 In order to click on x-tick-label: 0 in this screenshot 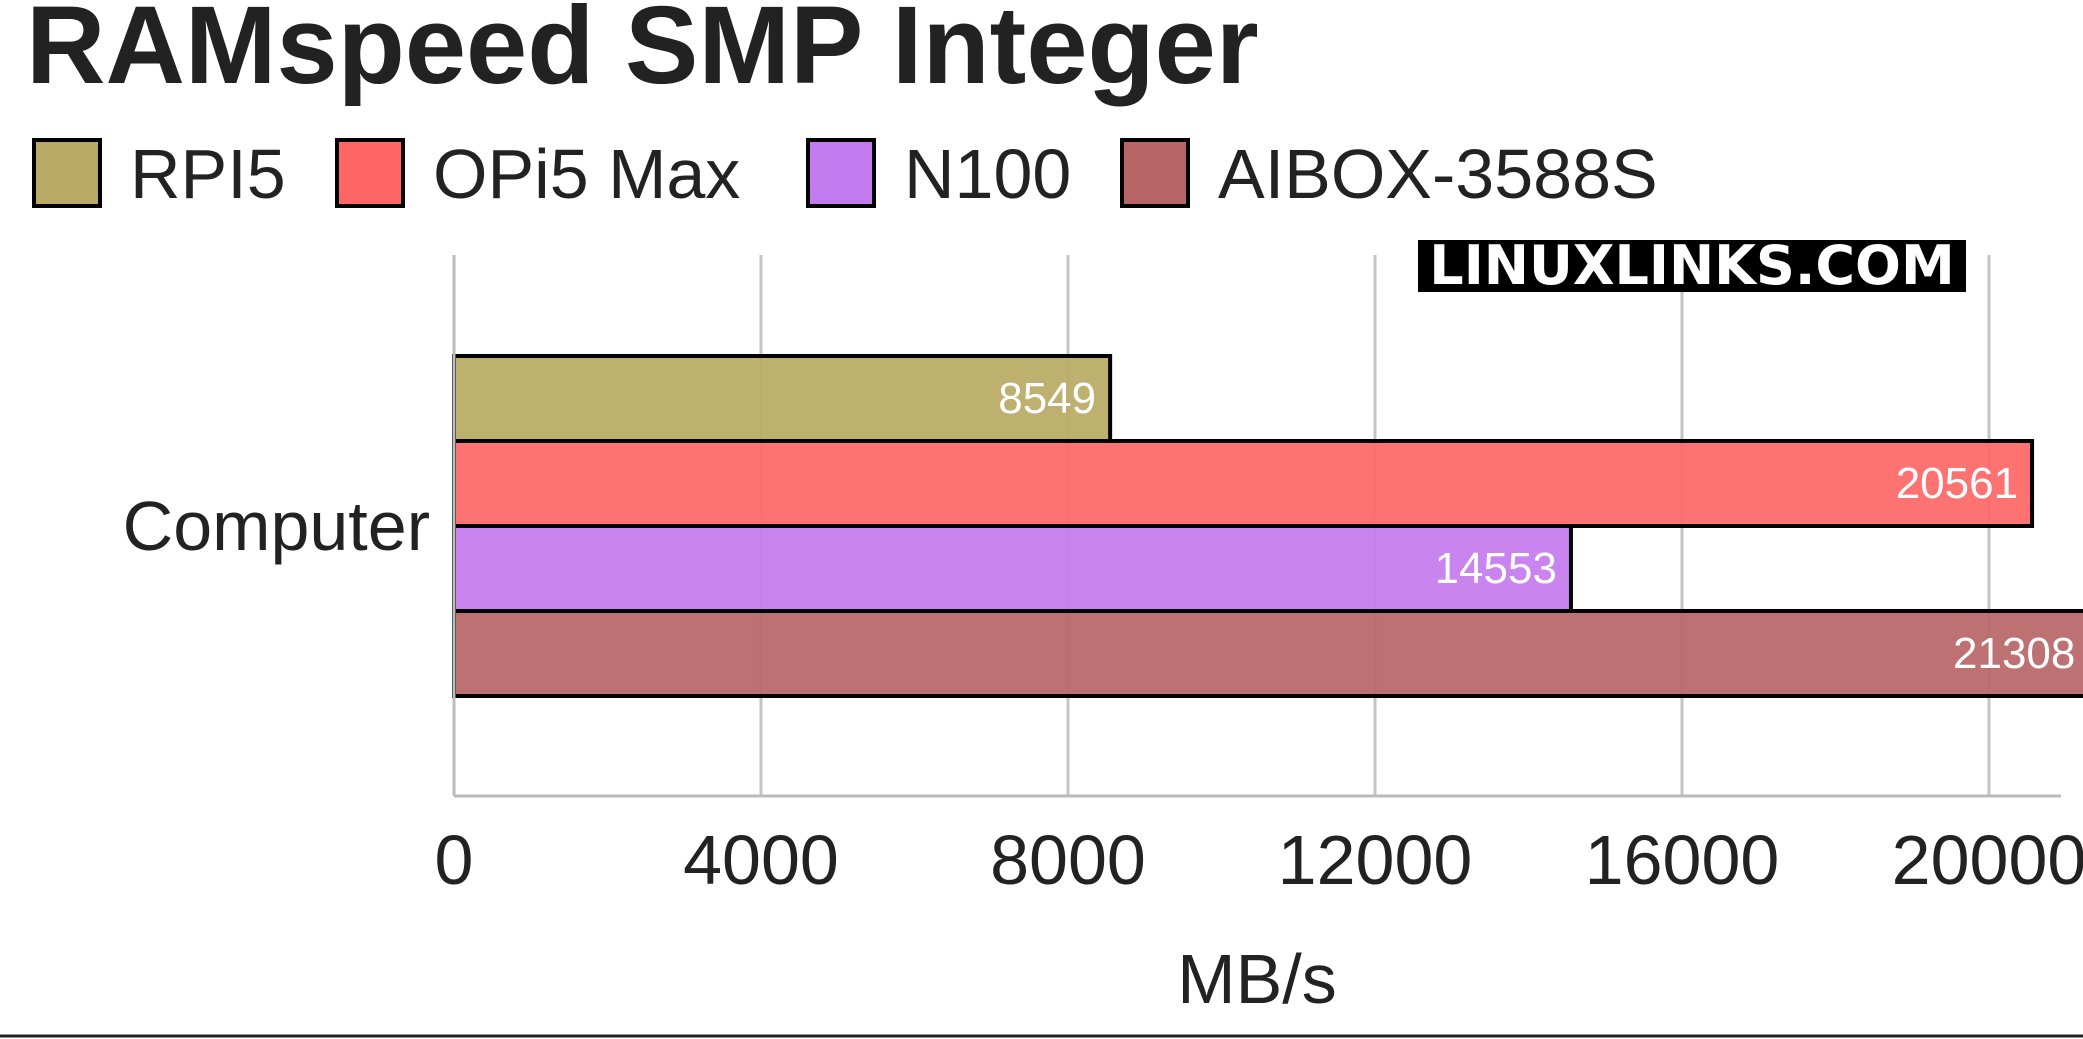, I will do `click(454, 860)`.